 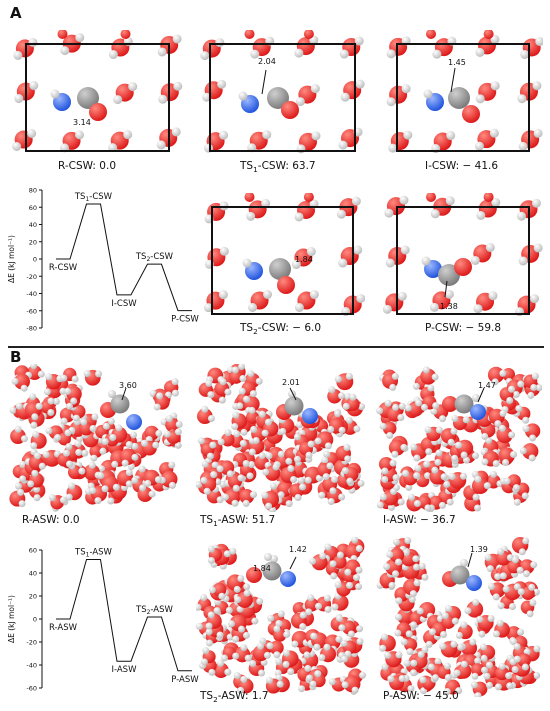 What do you see at coordinates (82, 122) in the screenshot?
I see `distance-label: 3.14` at bounding box center [82, 122].